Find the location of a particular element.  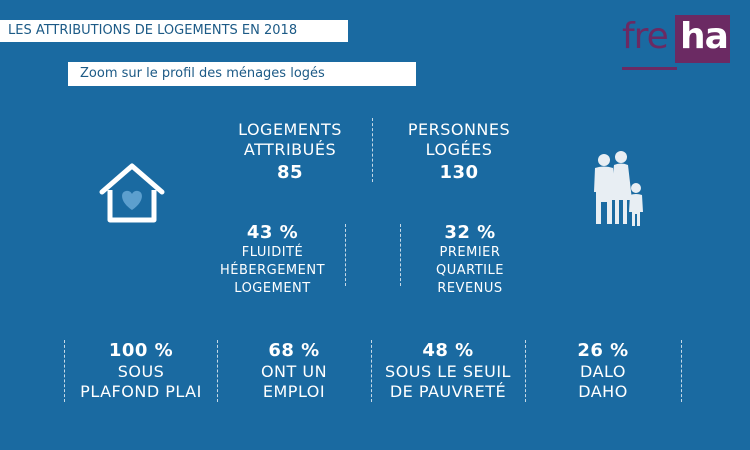

freha-logo: fre ha is located at coordinates (676, 42).